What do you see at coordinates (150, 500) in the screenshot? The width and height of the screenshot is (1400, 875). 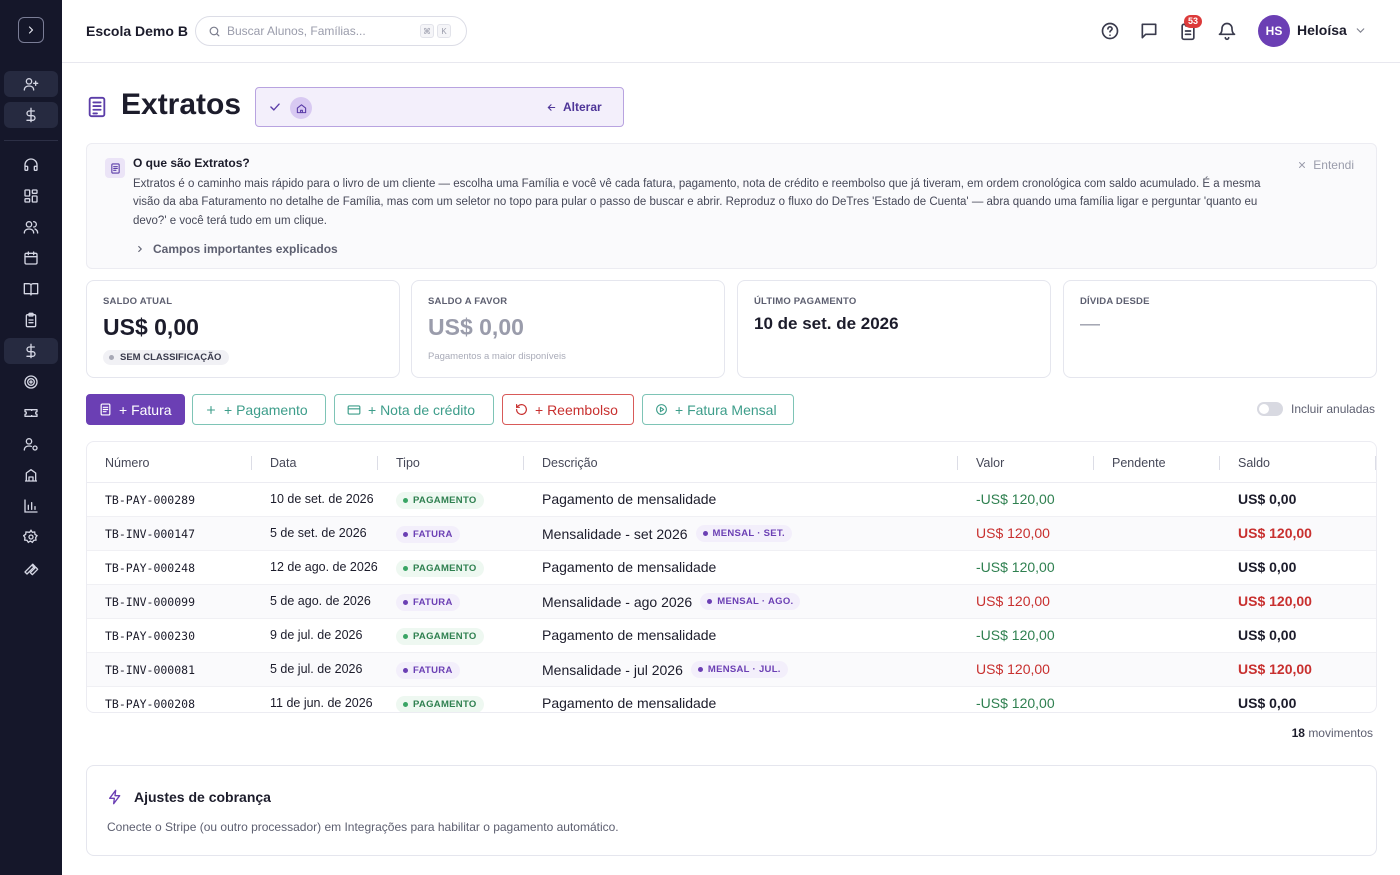 I see `row-number: TB-PAY-000289` at bounding box center [150, 500].